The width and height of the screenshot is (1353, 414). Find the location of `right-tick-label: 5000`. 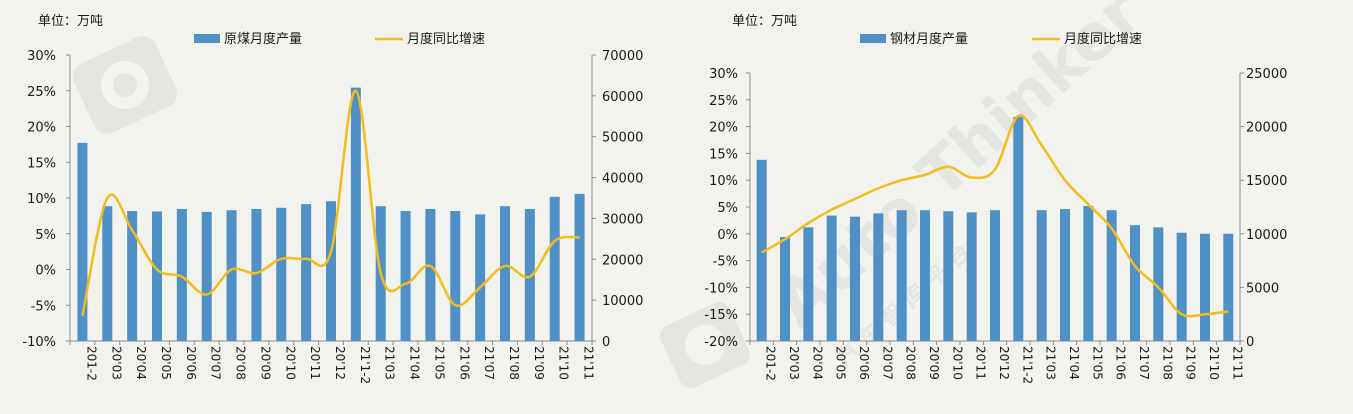

right-tick-label: 5000 is located at coordinates (1262, 288).